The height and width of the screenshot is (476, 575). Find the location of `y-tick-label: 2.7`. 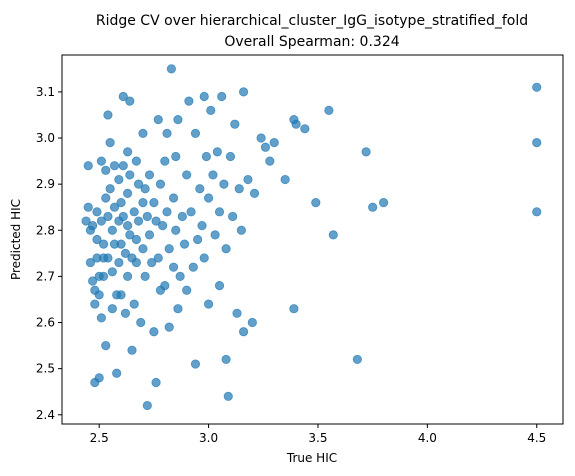

y-tick-label: 2.7 is located at coordinates (45, 276).